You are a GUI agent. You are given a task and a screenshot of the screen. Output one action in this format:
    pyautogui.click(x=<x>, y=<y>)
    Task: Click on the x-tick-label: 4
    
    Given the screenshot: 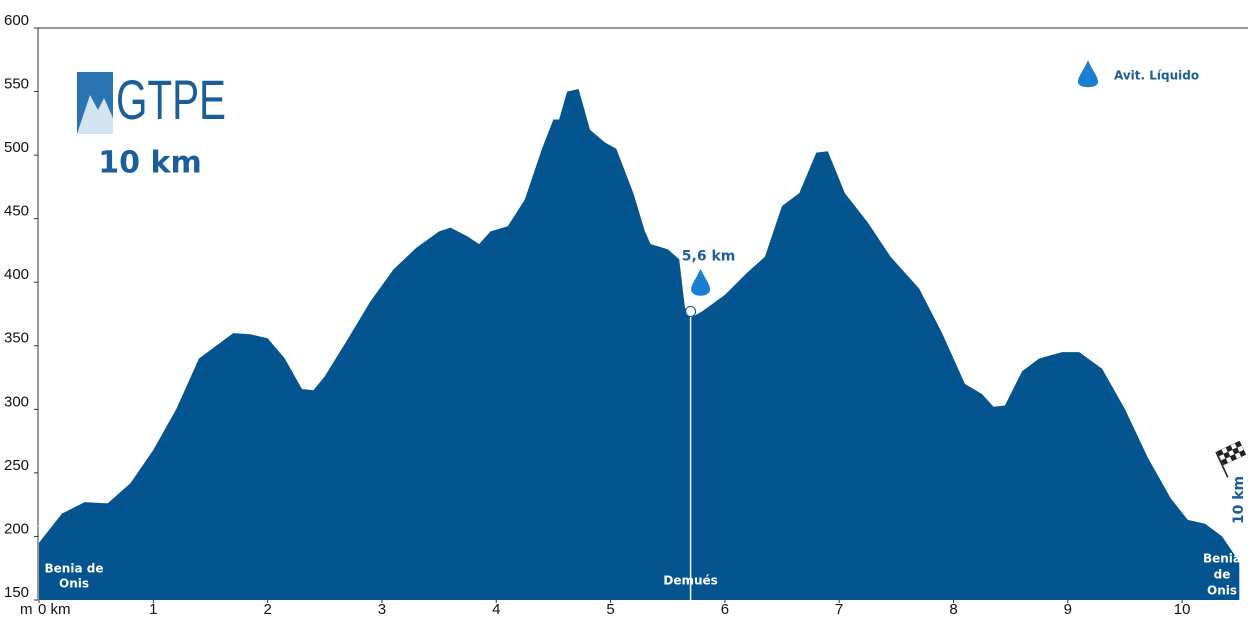 What is the action you would take?
    pyautogui.click(x=496, y=609)
    